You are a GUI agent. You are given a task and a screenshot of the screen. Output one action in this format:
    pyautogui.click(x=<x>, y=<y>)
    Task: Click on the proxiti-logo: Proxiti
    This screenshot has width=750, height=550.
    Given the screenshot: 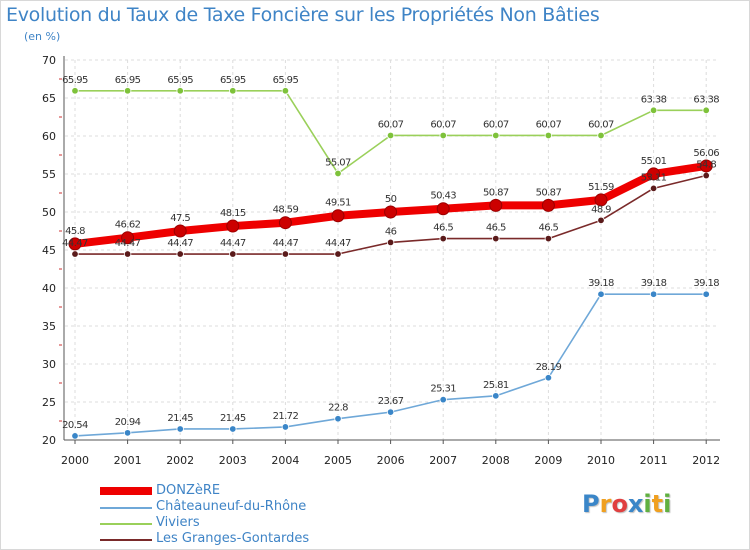 What is the action you would take?
    pyautogui.click(x=626, y=504)
    